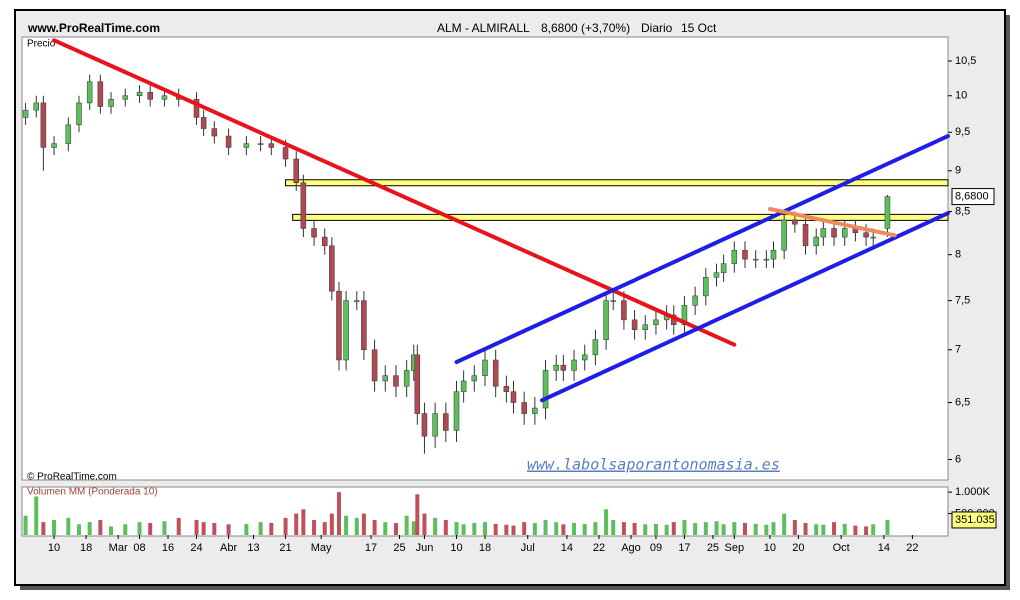 The width and height of the screenshot is (1020, 600). Describe the element at coordinates (54, 548) in the screenshot. I see `x-tick-label: 10` at that location.